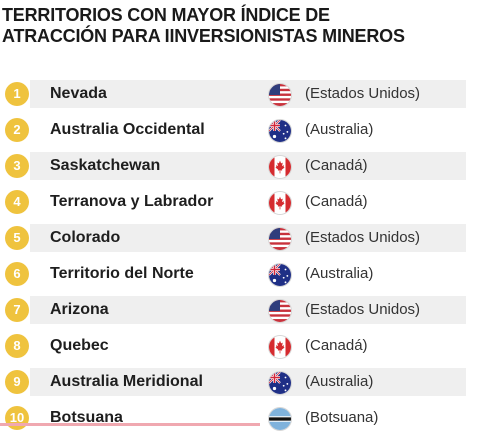 The height and width of the screenshot is (436, 500). I want to click on rank-badge: 3, so click(17, 166).